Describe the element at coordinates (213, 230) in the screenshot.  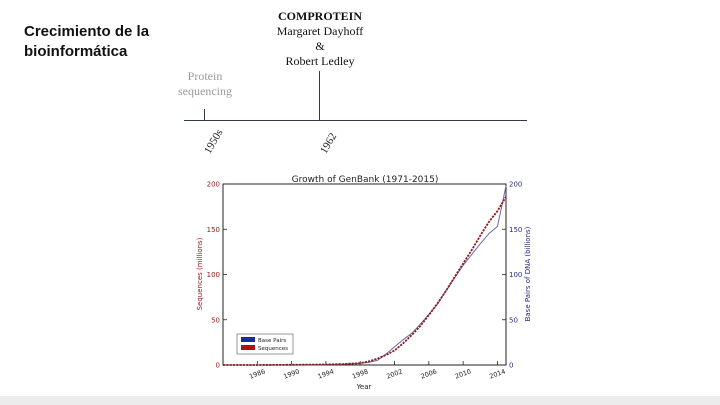
I see `y-tick-label: 150` at that location.